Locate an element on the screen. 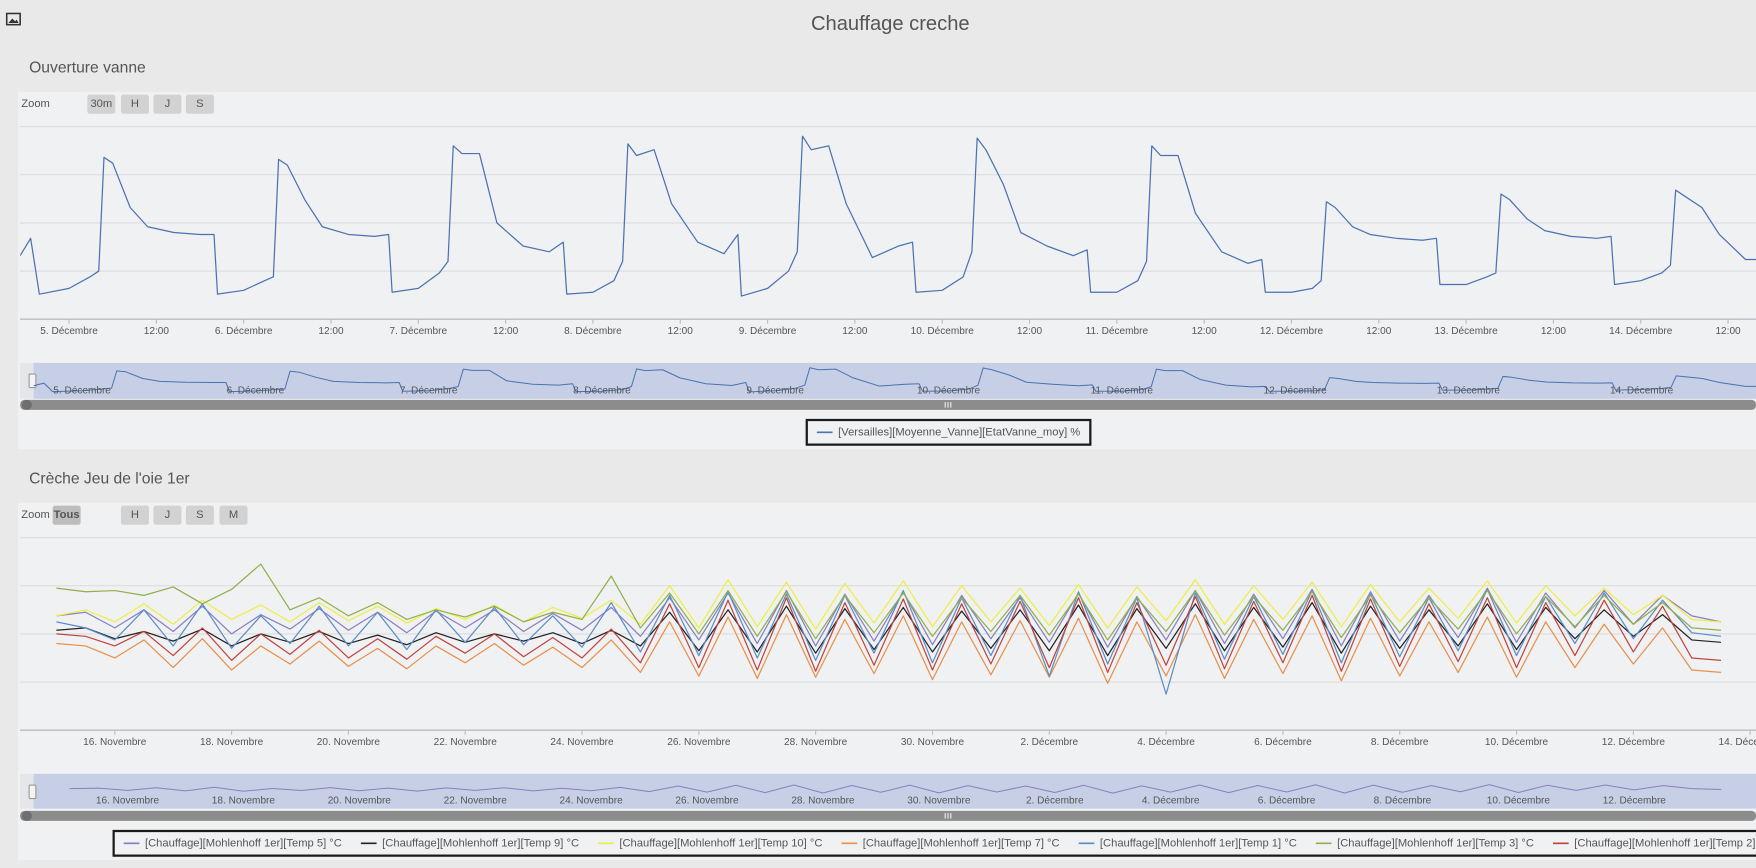  legend-label: [Chauffage][Mohlenhoff 1er][Temp 1] °C is located at coordinates (1198, 843).